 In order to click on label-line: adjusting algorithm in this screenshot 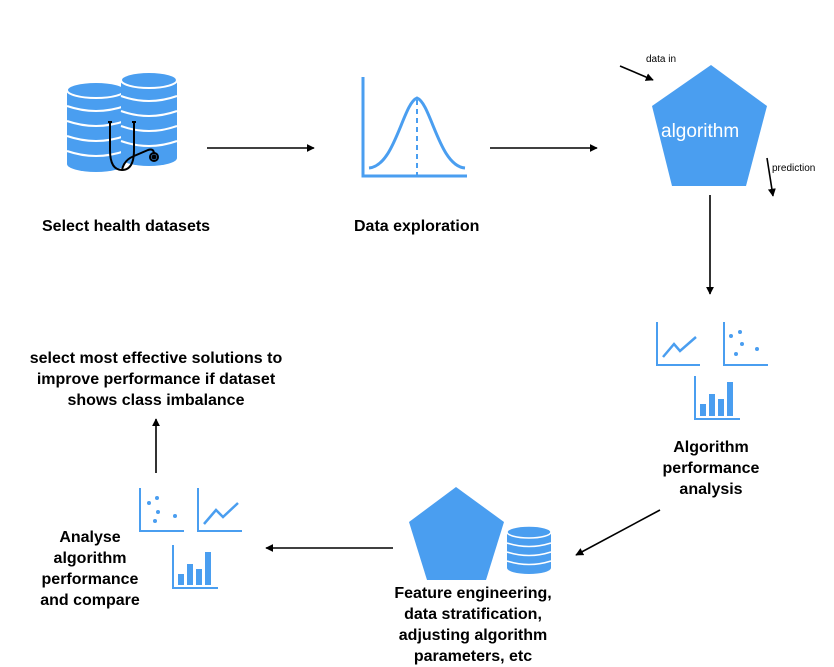, I will do `click(473, 635)`.